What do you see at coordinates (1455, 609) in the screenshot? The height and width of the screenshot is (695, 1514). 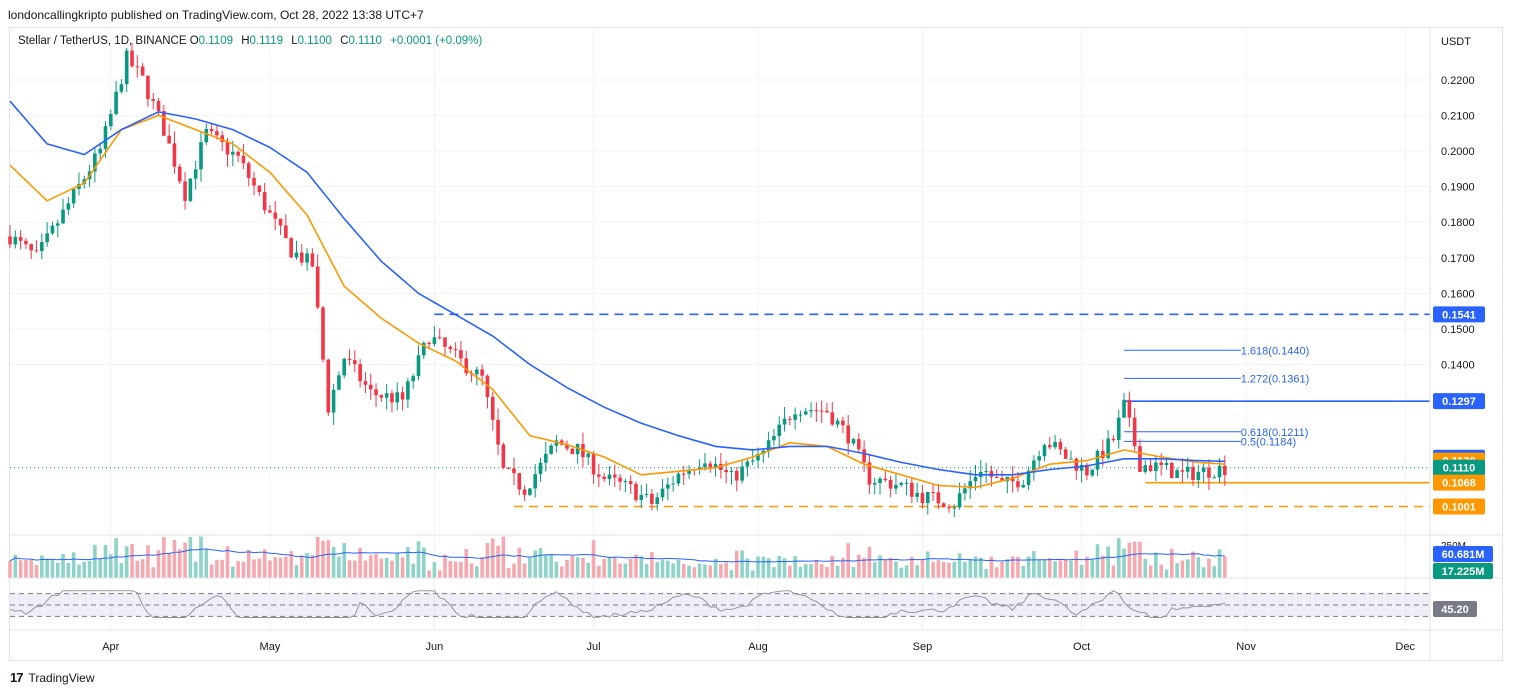 I see `rsi-badge` at bounding box center [1455, 609].